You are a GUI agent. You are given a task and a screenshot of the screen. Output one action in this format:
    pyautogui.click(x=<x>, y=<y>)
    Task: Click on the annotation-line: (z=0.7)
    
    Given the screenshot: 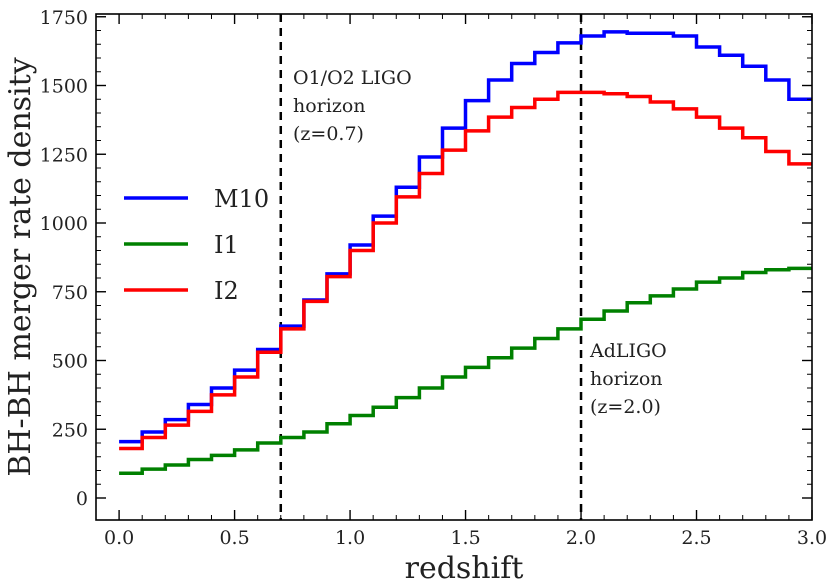 What is the action you would take?
    pyautogui.click(x=328, y=134)
    